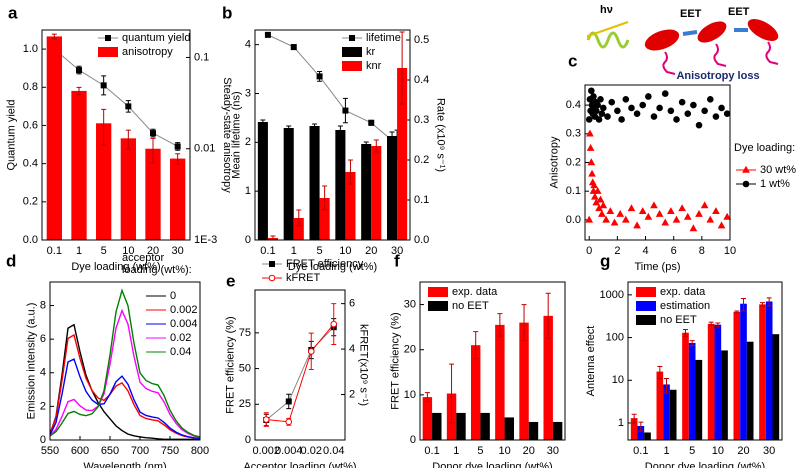 Image resolution: width=800 pixels, height=468 pixels. I want to click on y2-axis-label: kFRET(x10⁹ s⁻¹), so click(363, 365).